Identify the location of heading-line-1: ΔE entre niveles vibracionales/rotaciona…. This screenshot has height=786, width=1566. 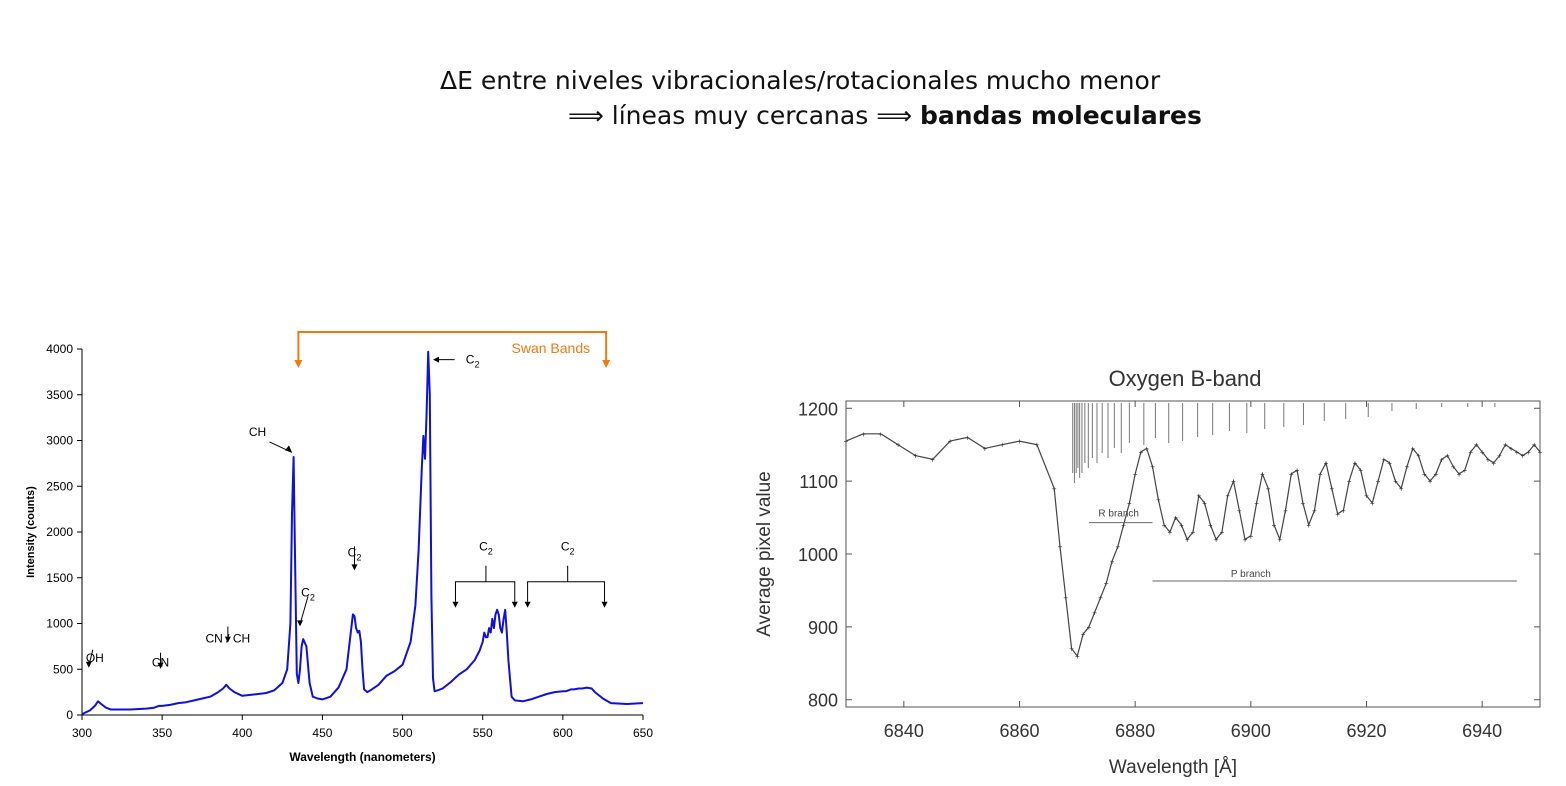
(800, 80).